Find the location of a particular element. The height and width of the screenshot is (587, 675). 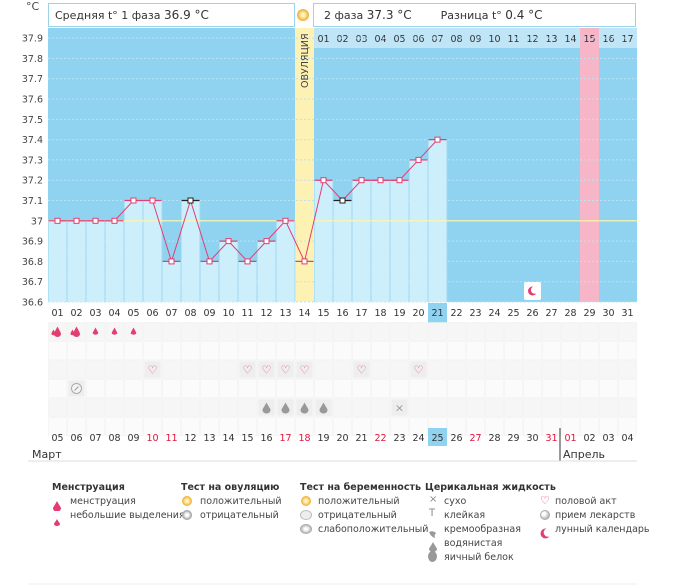

moon-marker is located at coordinates (533, 291).